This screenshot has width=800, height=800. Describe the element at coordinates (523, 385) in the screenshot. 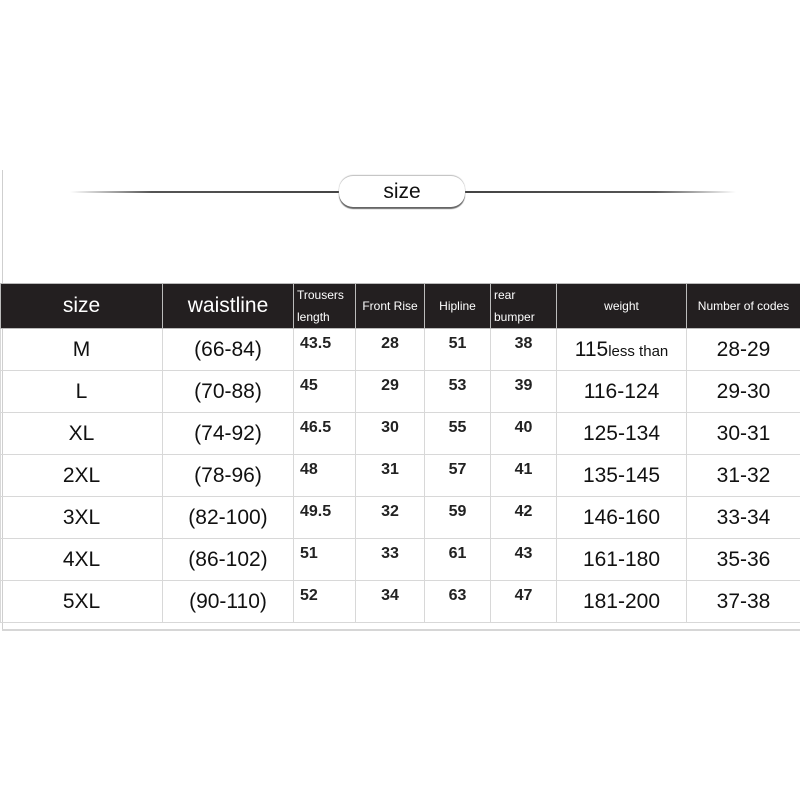

I see `cell-value: 39` at that location.